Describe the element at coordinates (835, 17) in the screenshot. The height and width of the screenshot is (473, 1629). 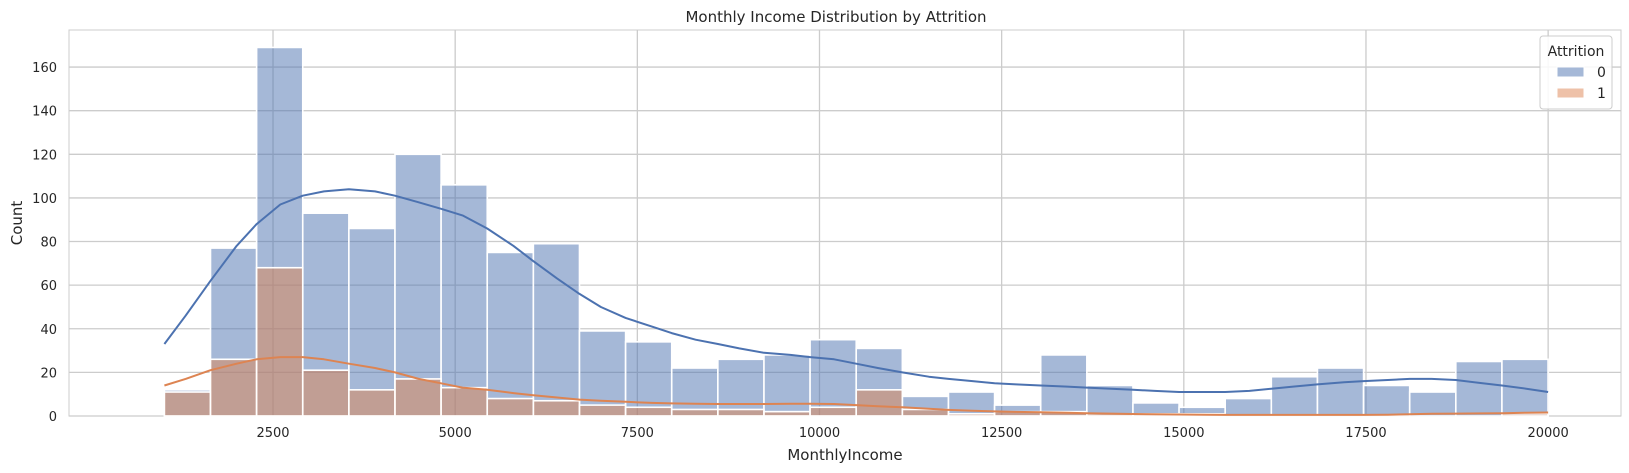
I see `chart-title: Monthly Income Distribution by Attrition` at that location.